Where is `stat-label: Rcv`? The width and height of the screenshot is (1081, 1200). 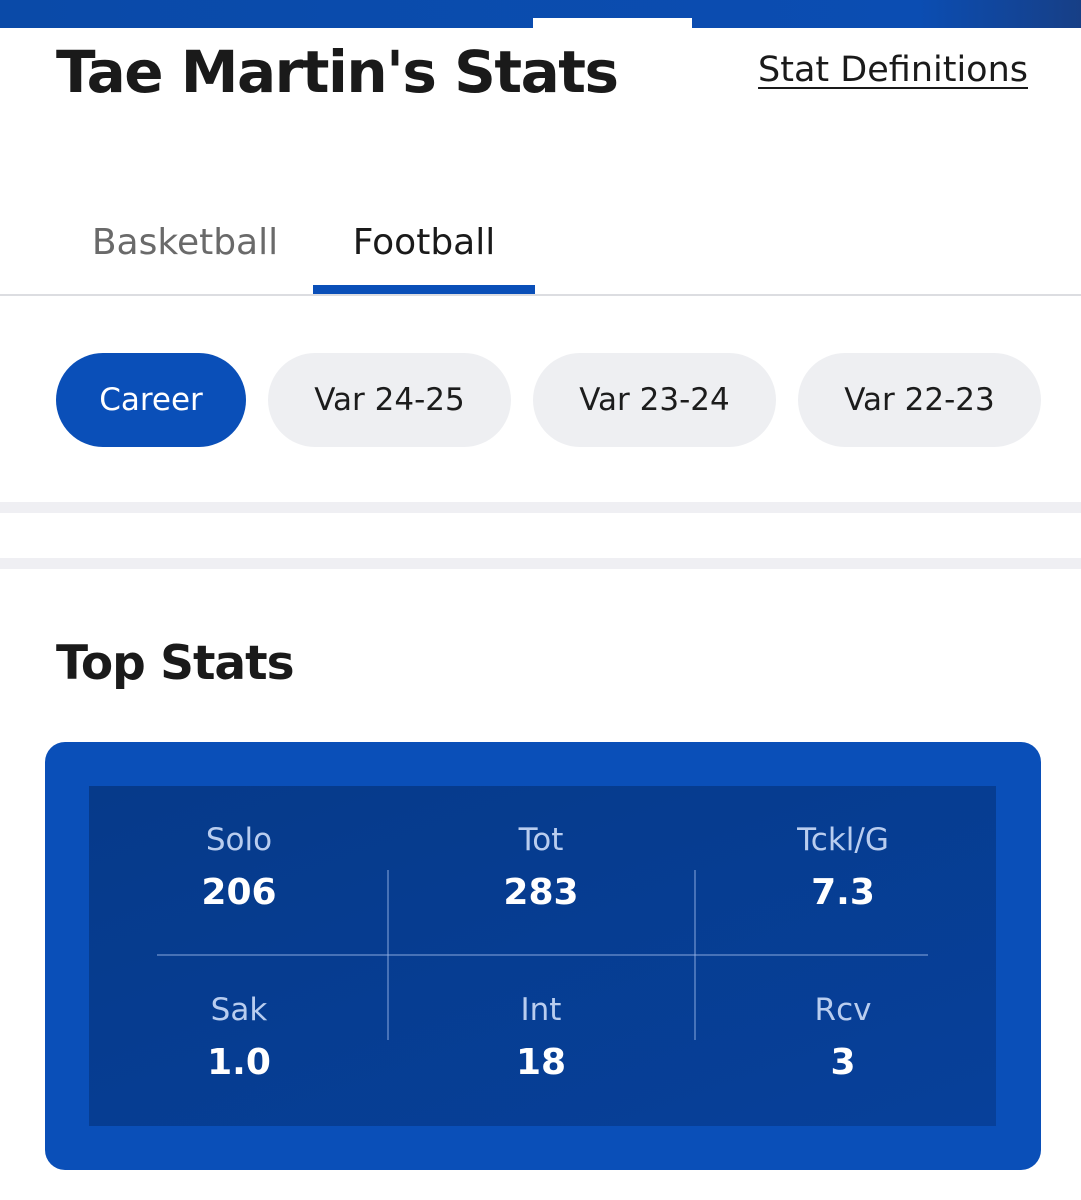
stat-label: Rcv is located at coordinates (843, 1010).